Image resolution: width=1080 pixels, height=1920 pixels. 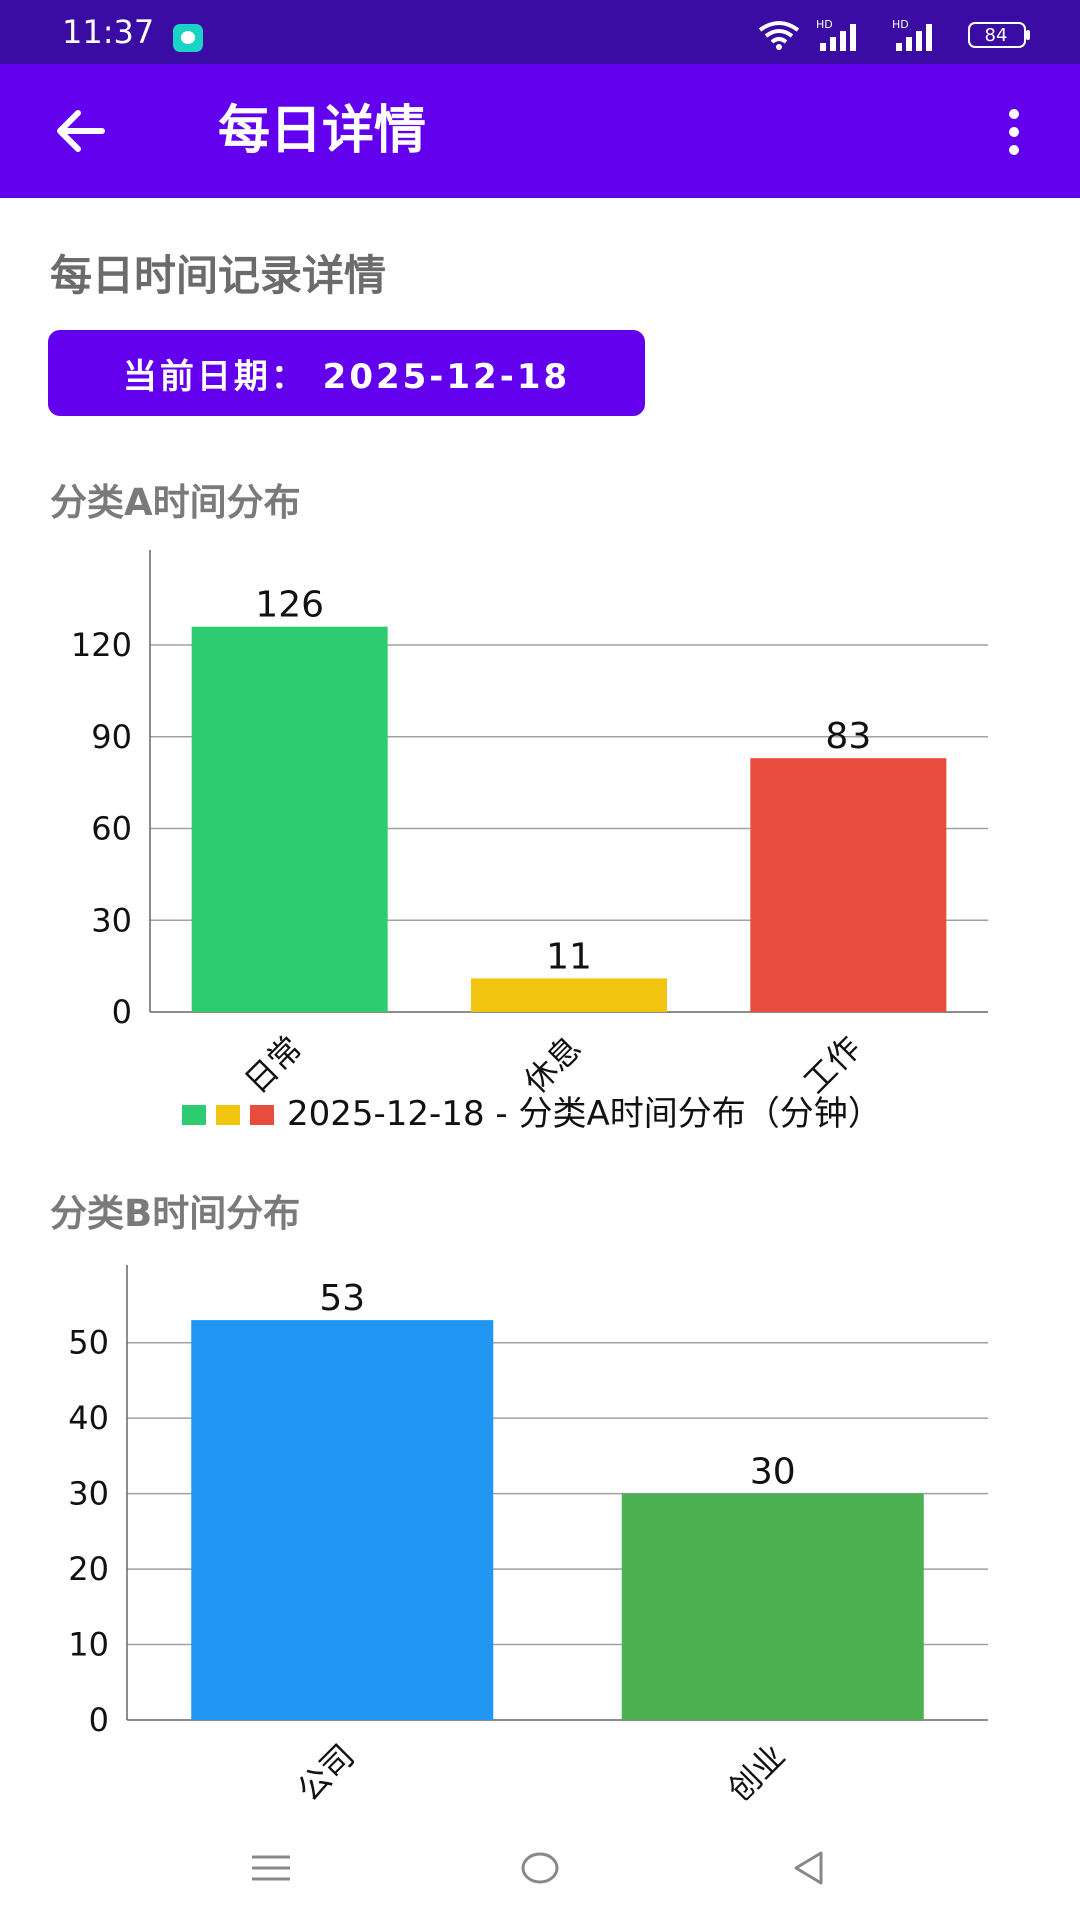 What do you see at coordinates (111, 829) in the screenshot?
I see `y-tick-label: 60` at bounding box center [111, 829].